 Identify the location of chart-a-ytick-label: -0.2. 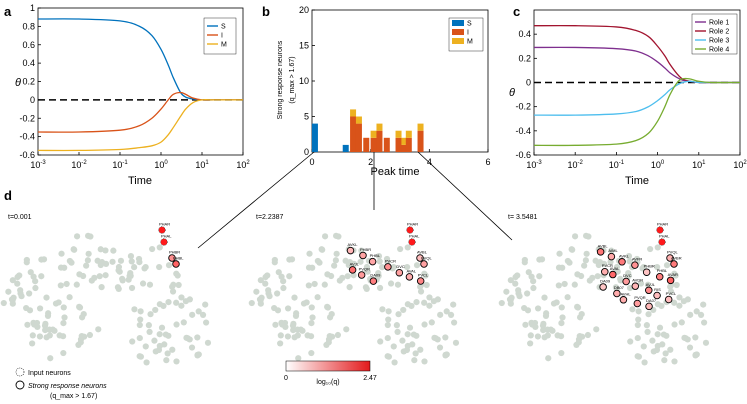
(27, 118).